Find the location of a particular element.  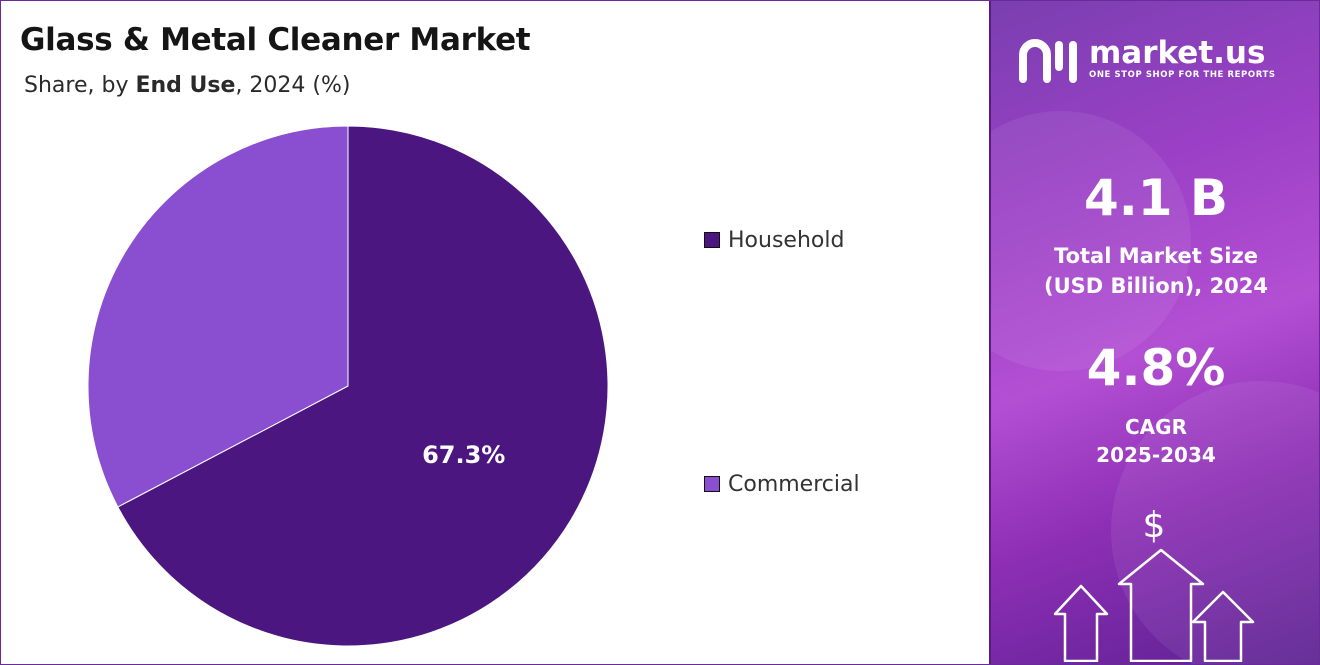

cagr-value: 4.8% is located at coordinates (1156, 368).